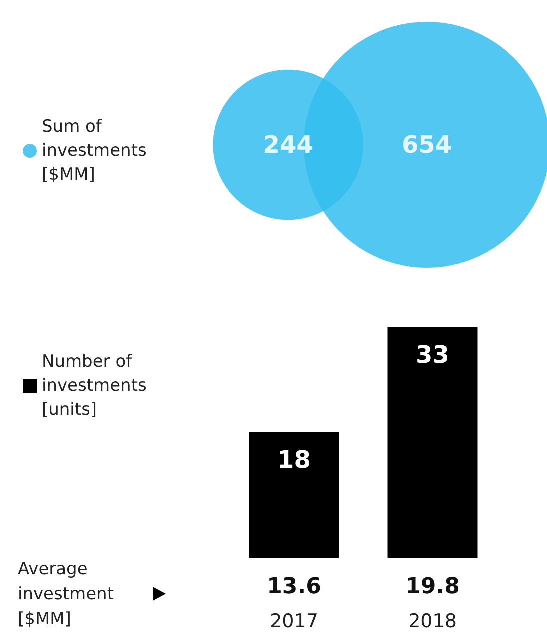 The image size is (547, 635). Describe the element at coordinates (433, 355) in the screenshot. I see `data-label: 33` at that location.